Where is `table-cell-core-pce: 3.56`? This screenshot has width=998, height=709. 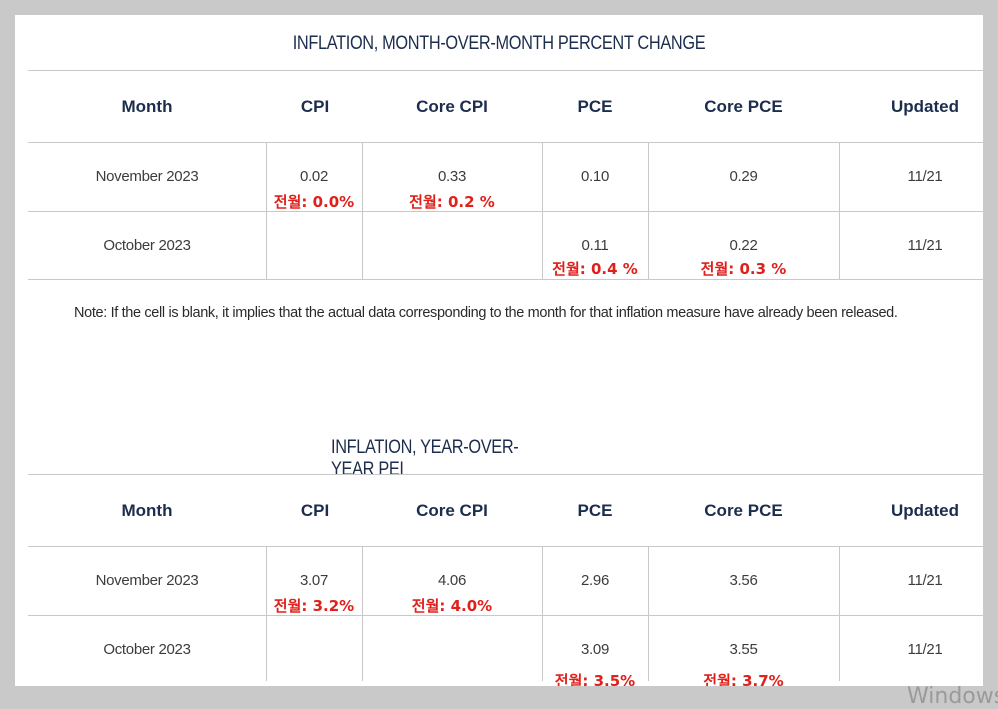
table-cell-core-pce: 3.56 is located at coordinates (743, 580).